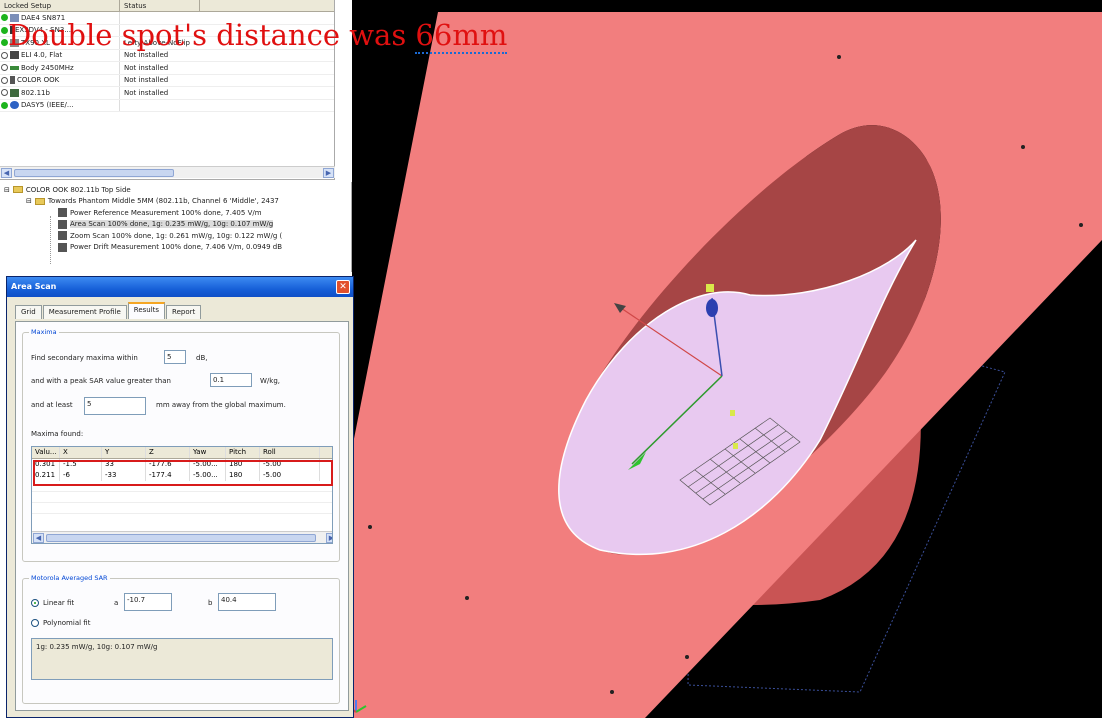  What do you see at coordinates (270, 381) in the screenshot?
I see `wkg-unit: W/kg,` at bounding box center [270, 381].